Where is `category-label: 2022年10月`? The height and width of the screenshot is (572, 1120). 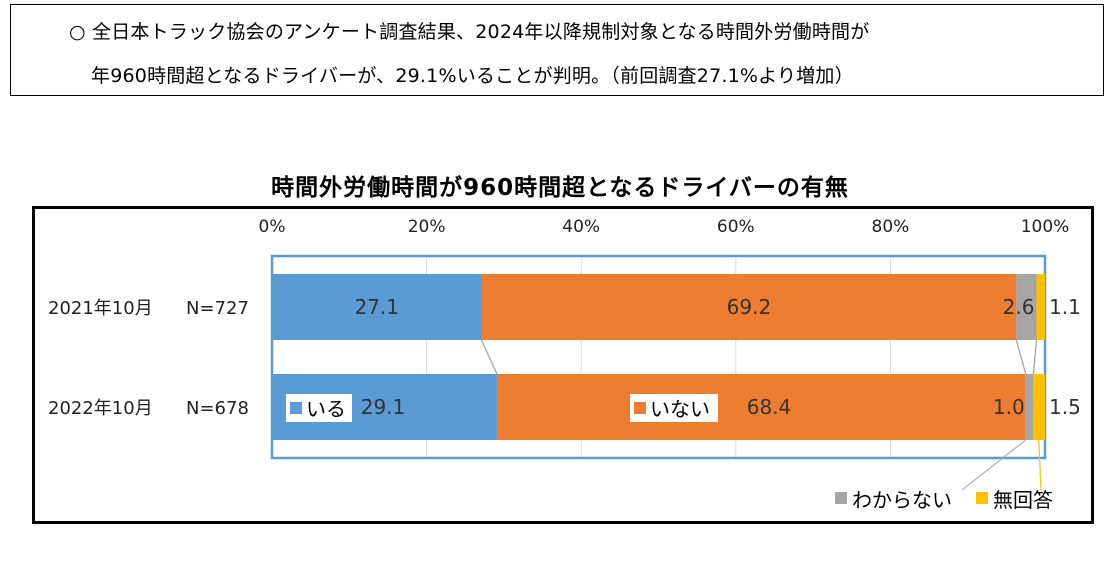
category-label: 2022年10月 is located at coordinates (100, 408).